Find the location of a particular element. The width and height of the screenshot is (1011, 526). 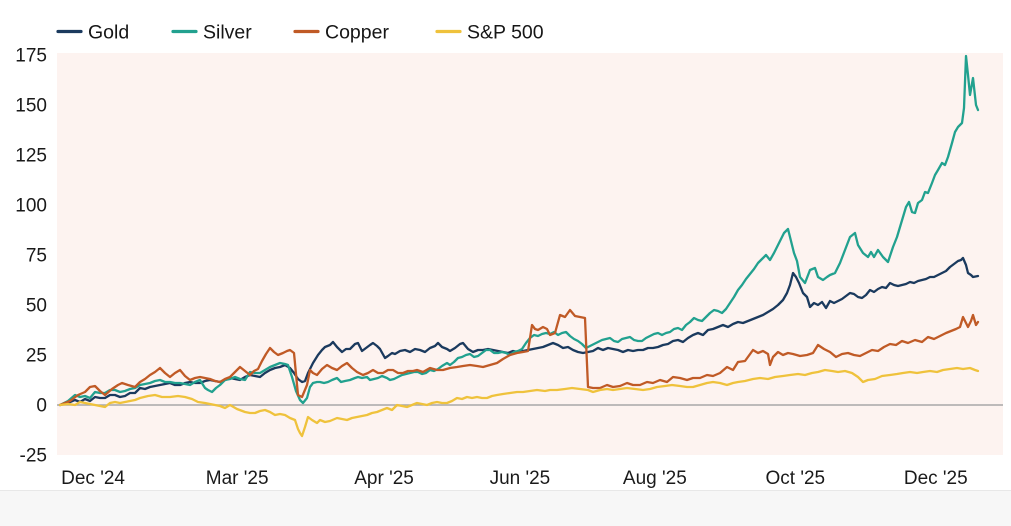

y-axis-tick-label: 25 is located at coordinates (36, 356).